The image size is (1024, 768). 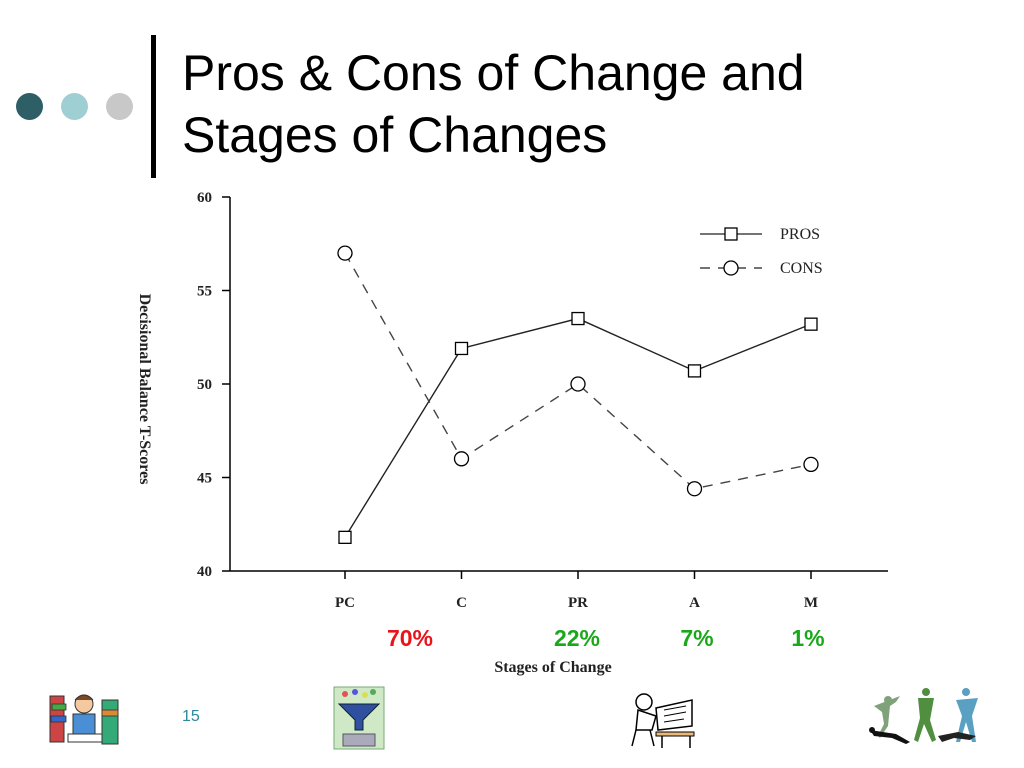 What do you see at coordinates (811, 603) in the screenshot?
I see `x-tick-label: M` at bounding box center [811, 603].